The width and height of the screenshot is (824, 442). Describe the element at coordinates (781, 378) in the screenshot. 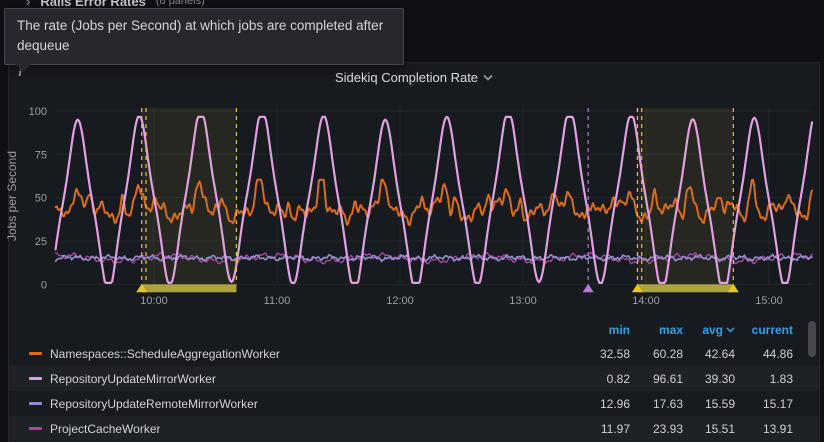

I see `legend-value-current: 1.83` at that location.